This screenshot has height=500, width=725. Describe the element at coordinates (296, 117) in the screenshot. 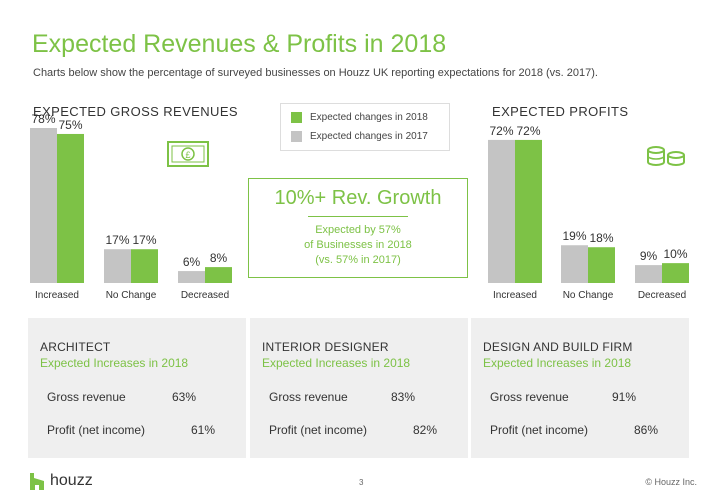

I see `legend-swatch-2018` at that location.